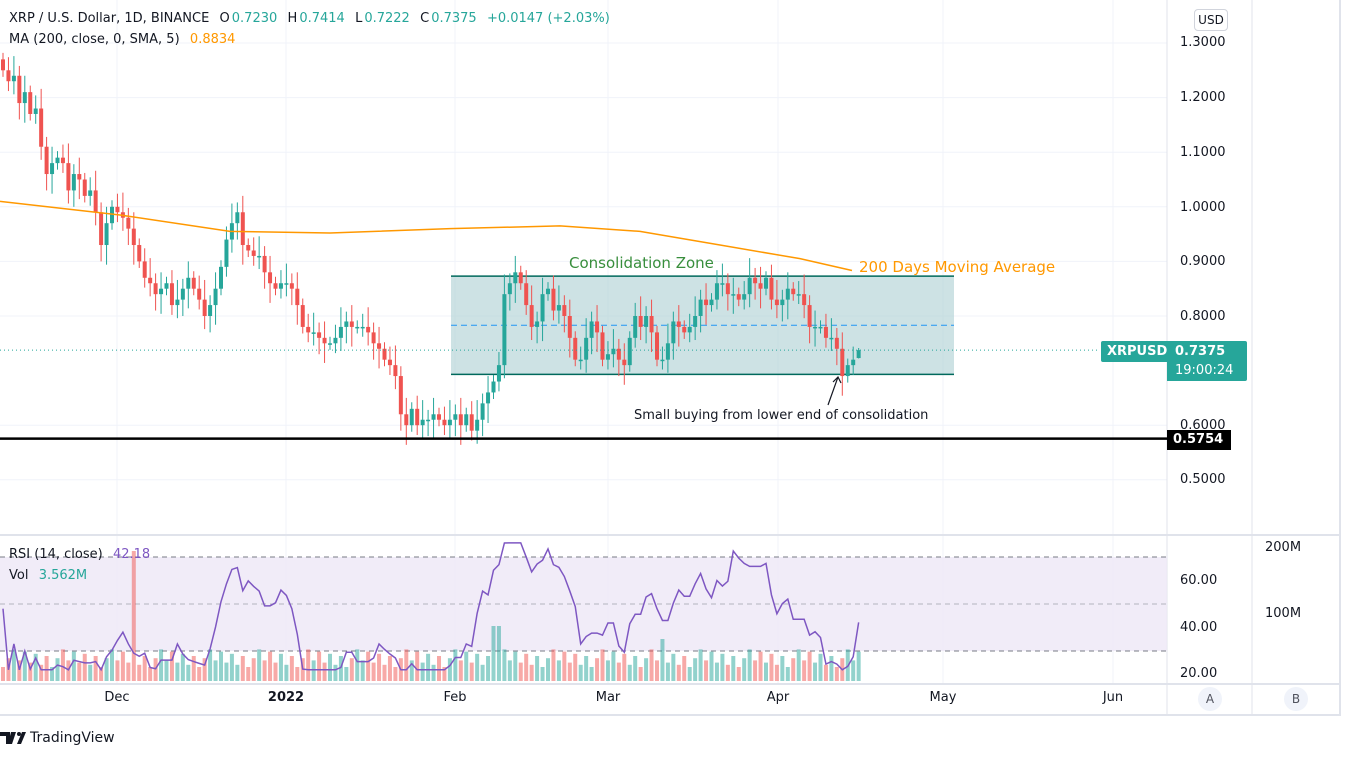  I want to click on last-price-tag: 0.7375 19:00:24, so click(1207, 361).